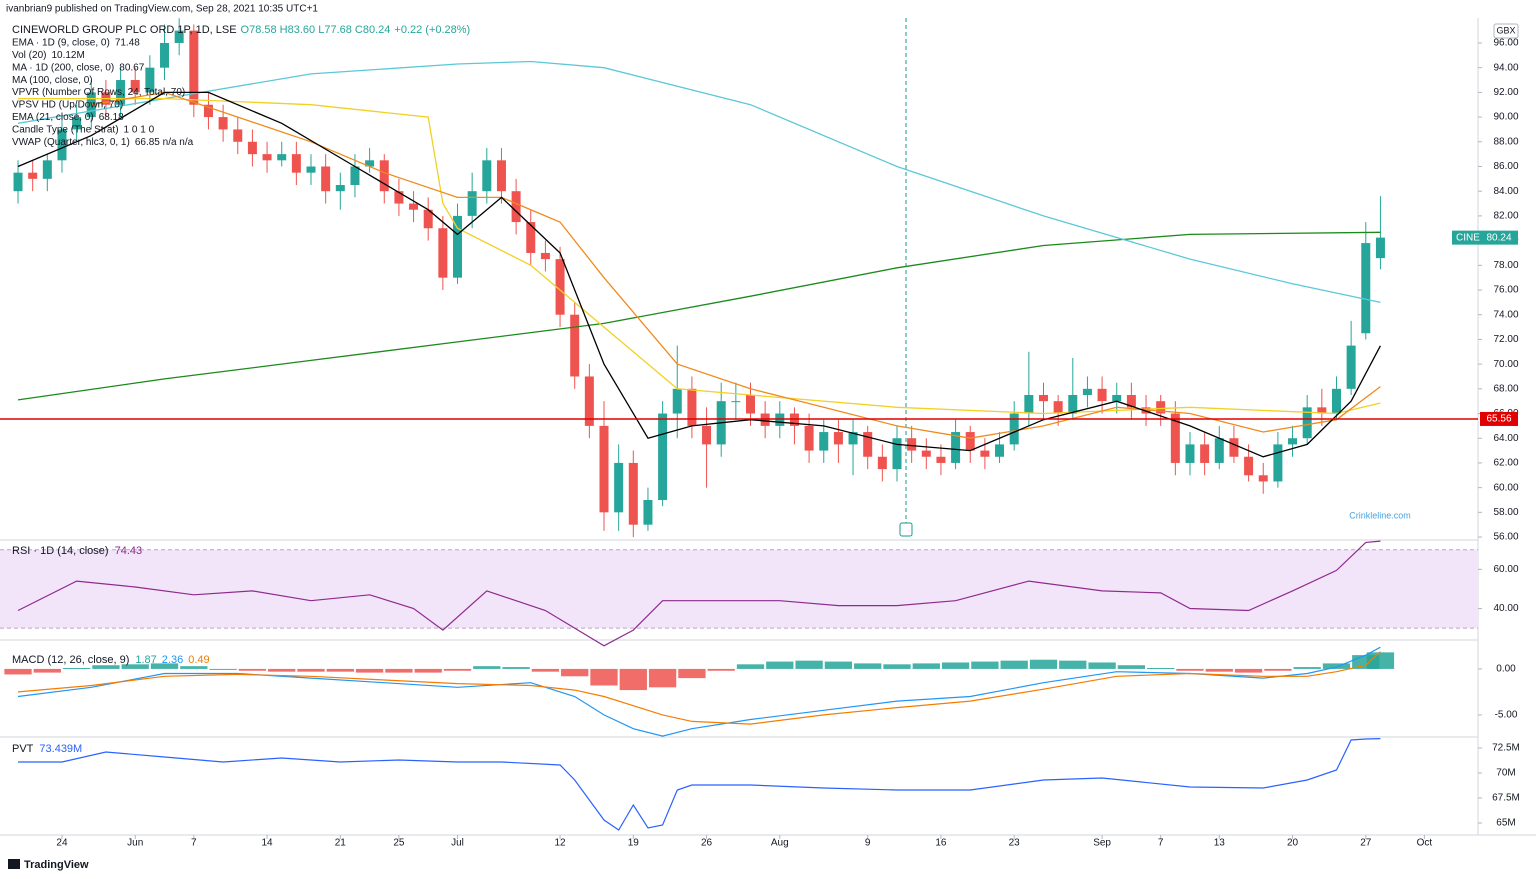 The image size is (1536, 879). What do you see at coordinates (634, 843) in the screenshot?
I see `x-tick-label: 19` at bounding box center [634, 843].